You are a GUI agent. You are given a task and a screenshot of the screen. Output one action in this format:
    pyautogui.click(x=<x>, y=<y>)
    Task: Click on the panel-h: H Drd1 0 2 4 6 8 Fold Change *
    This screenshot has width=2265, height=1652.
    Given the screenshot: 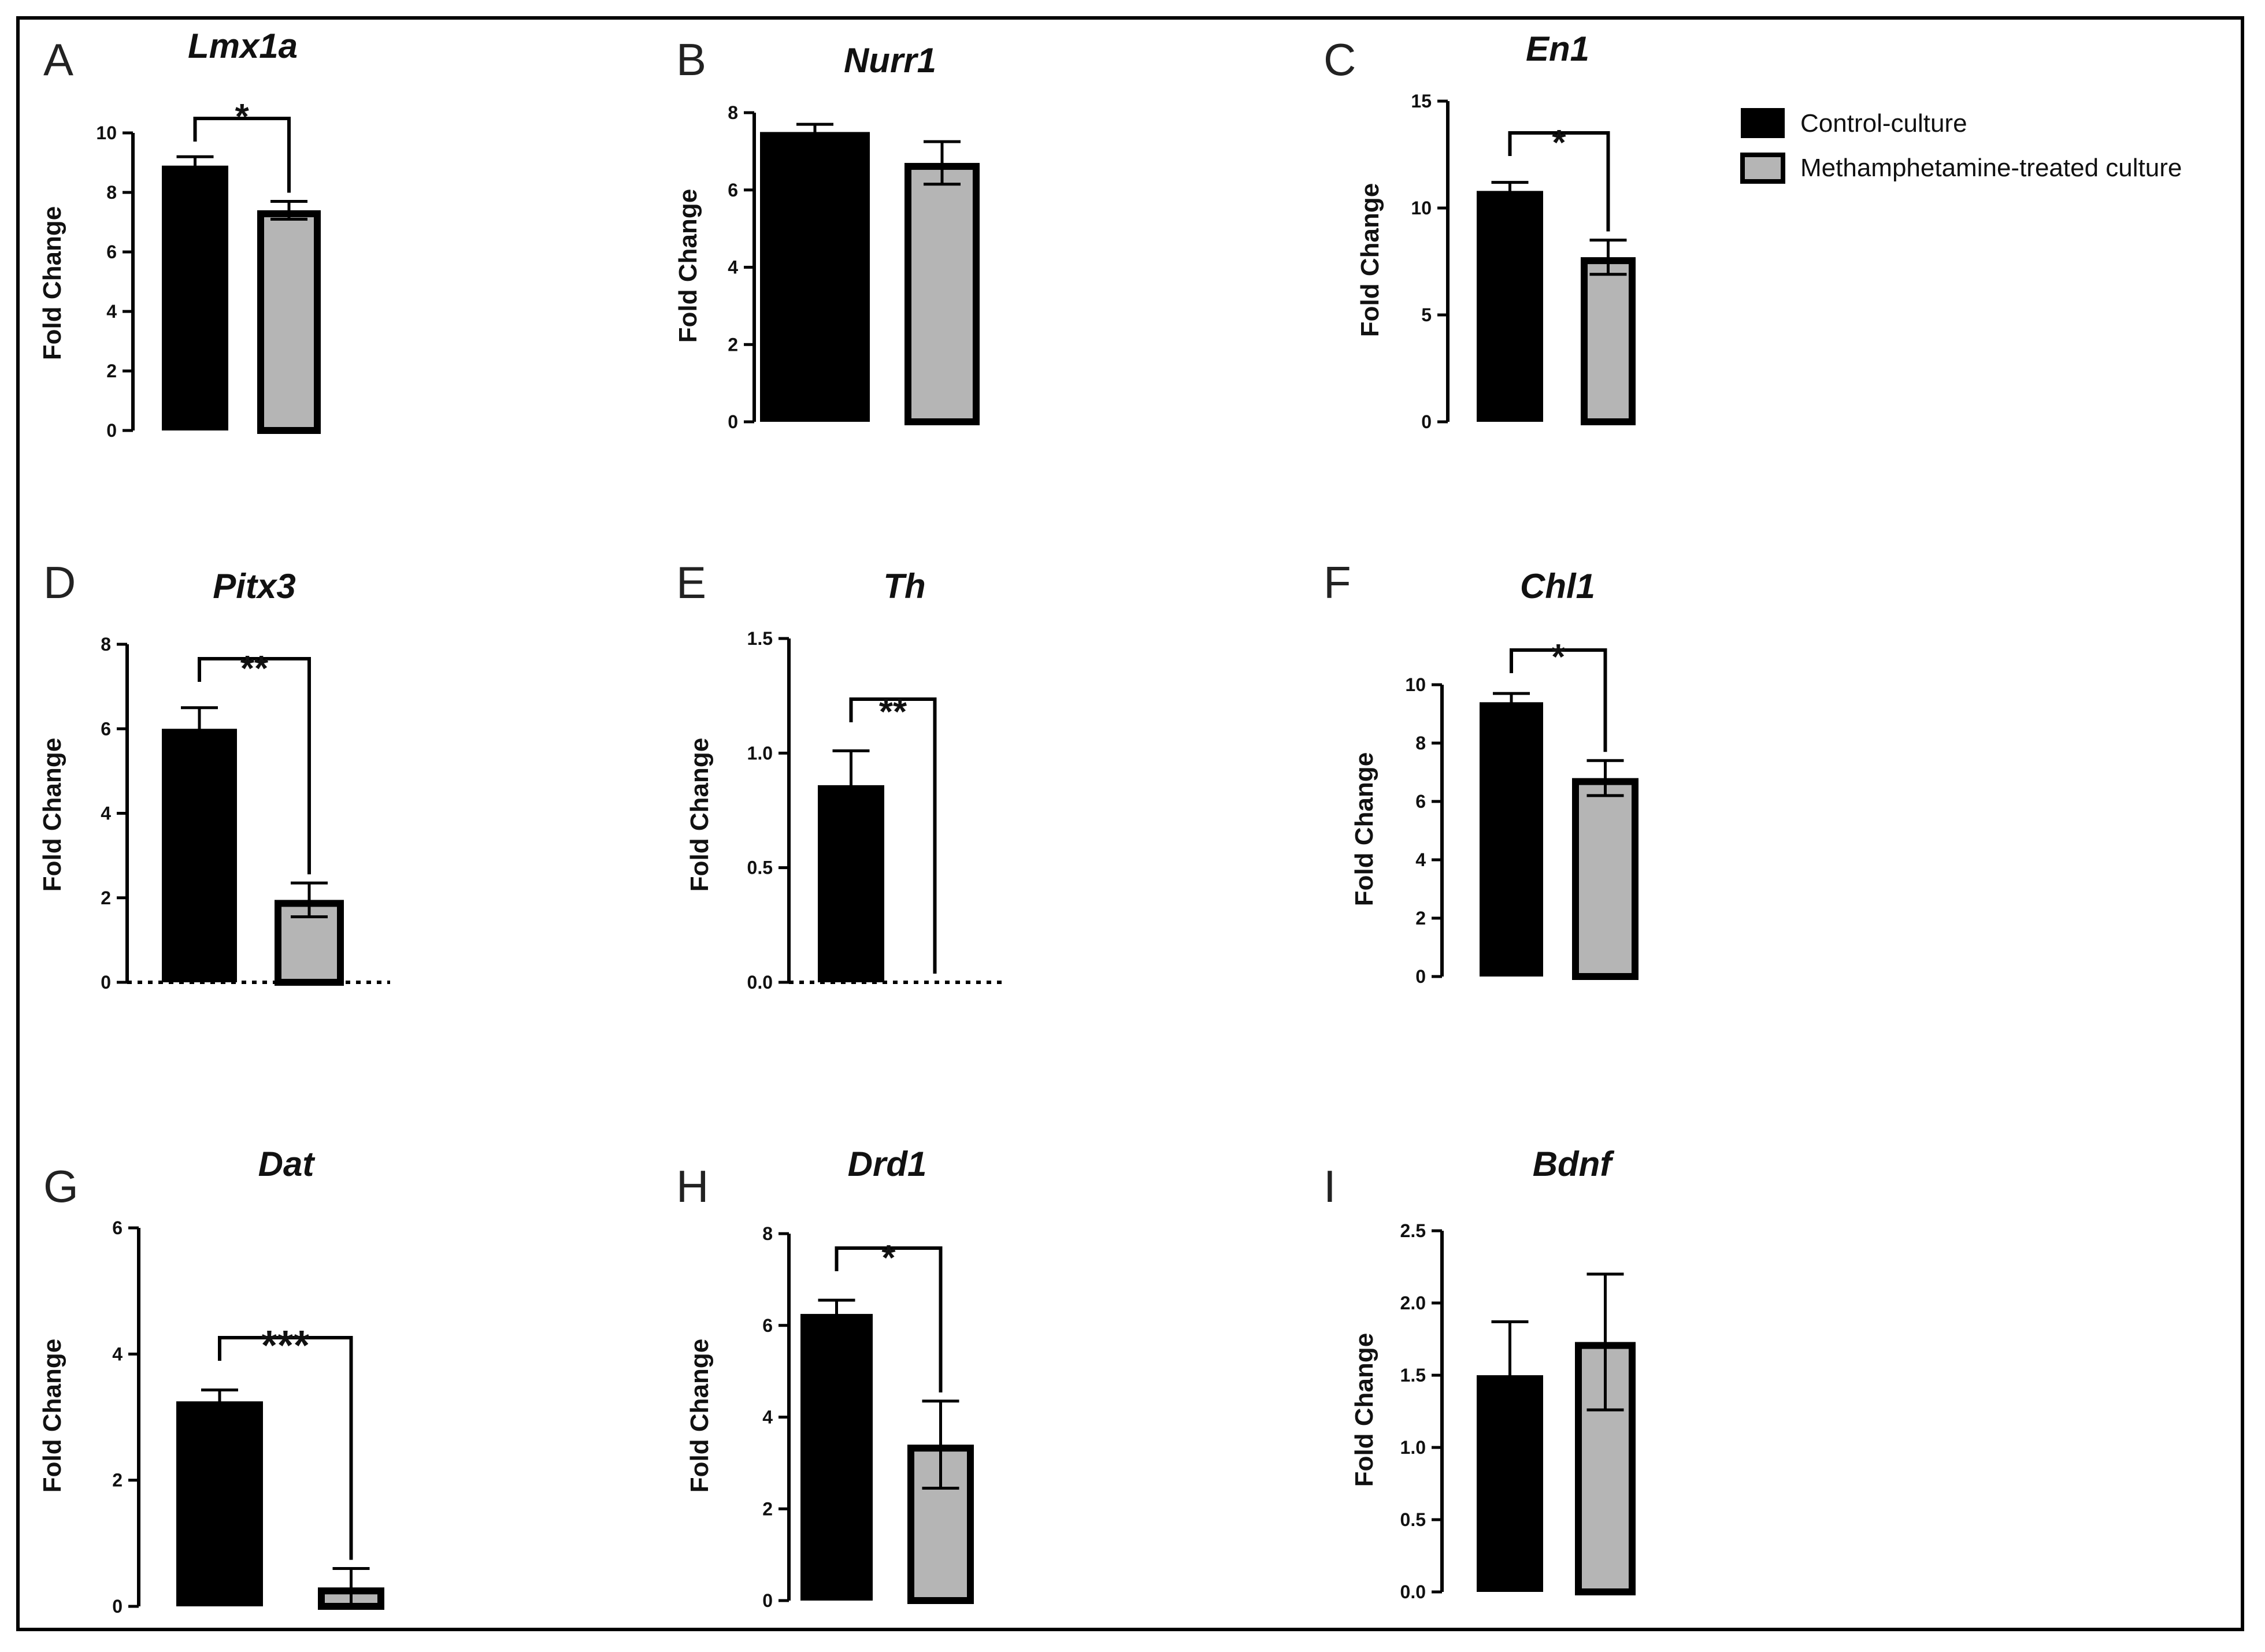 What is the action you would take?
    pyautogui.click(x=825, y=1378)
    